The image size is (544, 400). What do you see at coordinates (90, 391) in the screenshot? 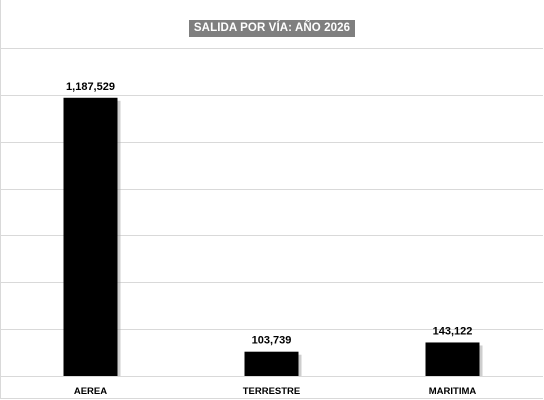
I see `x-tick-label-aerea: AEREA` at bounding box center [90, 391].